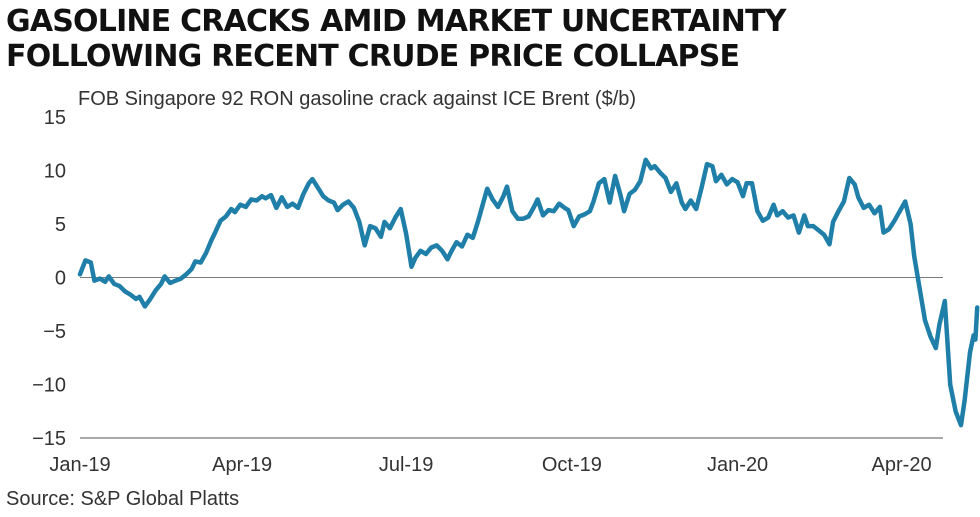 The image size is (980, 517). I want to click on y-tick-label: 10, so click(55, 172).